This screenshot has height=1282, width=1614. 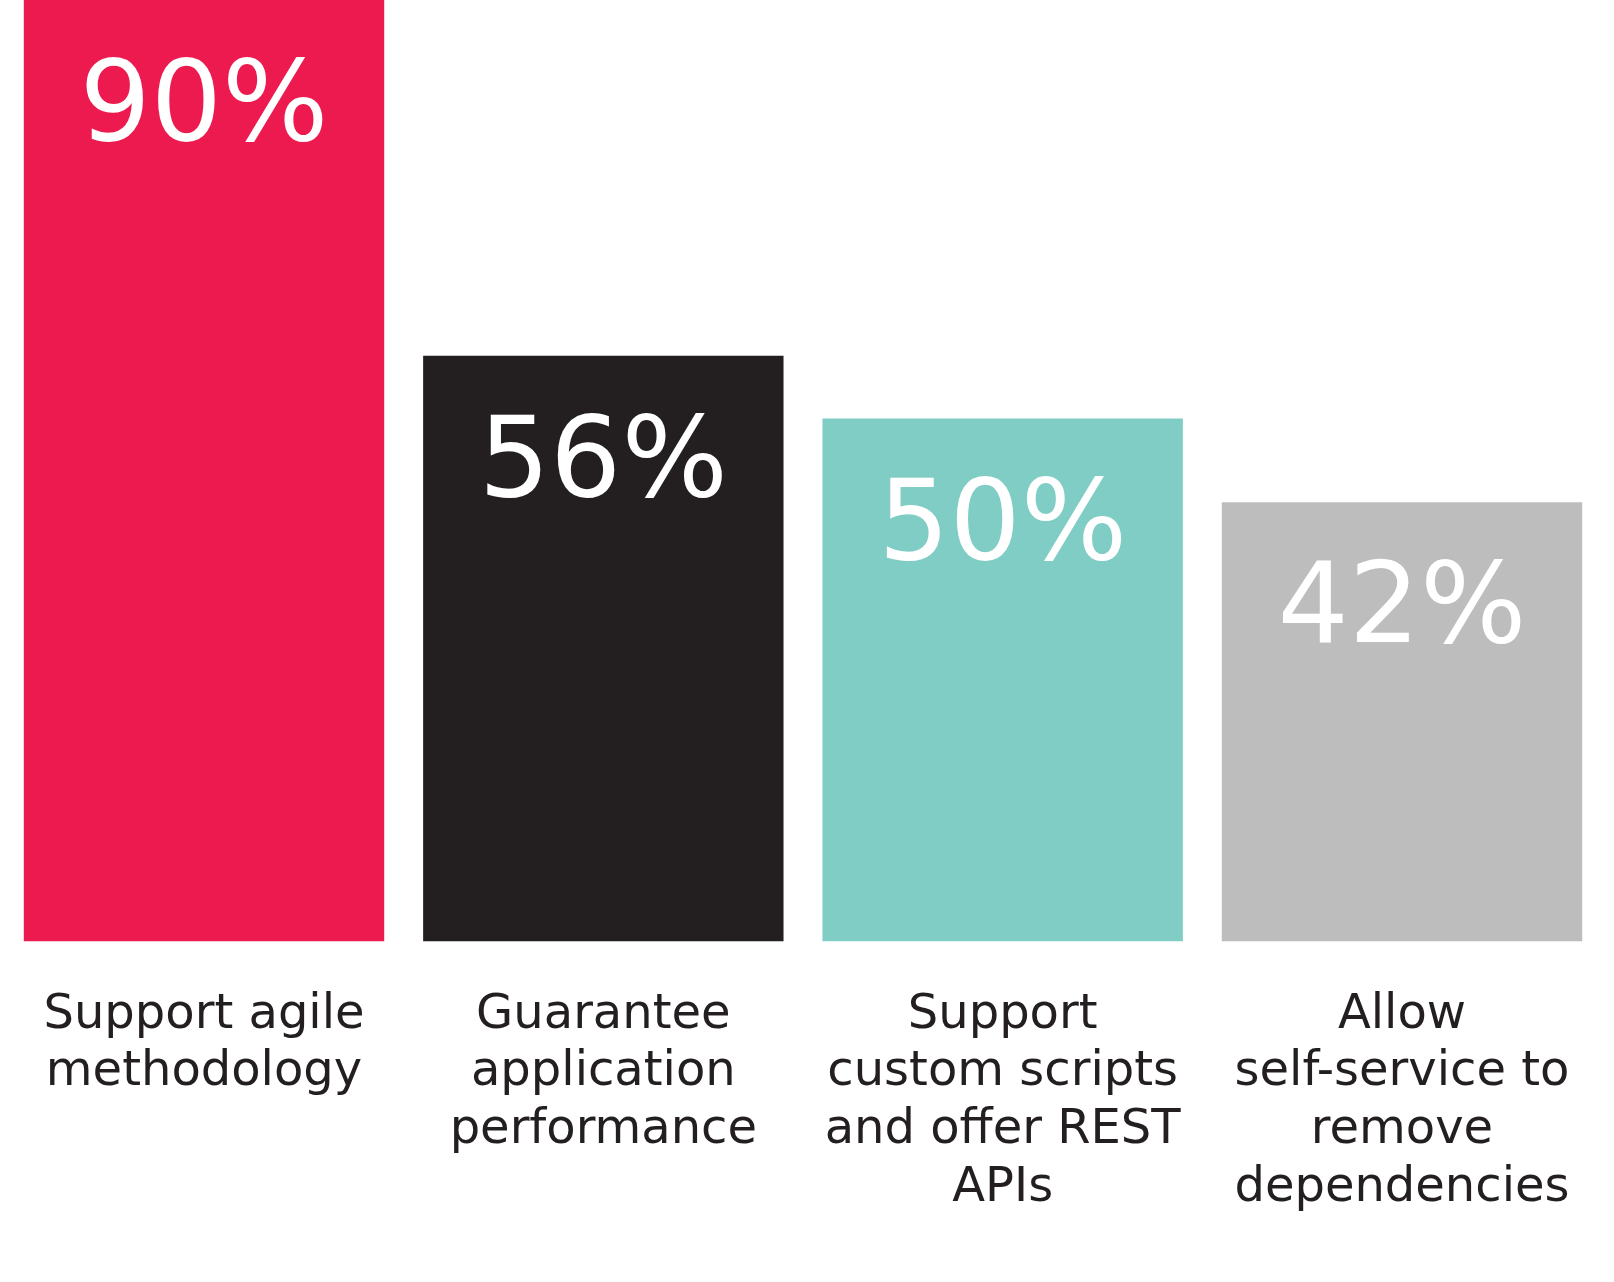 What do you see at coordinates (1402, 603) in the screenshot?
I see `data-label: 42%` at bounding box center [1402, 603].